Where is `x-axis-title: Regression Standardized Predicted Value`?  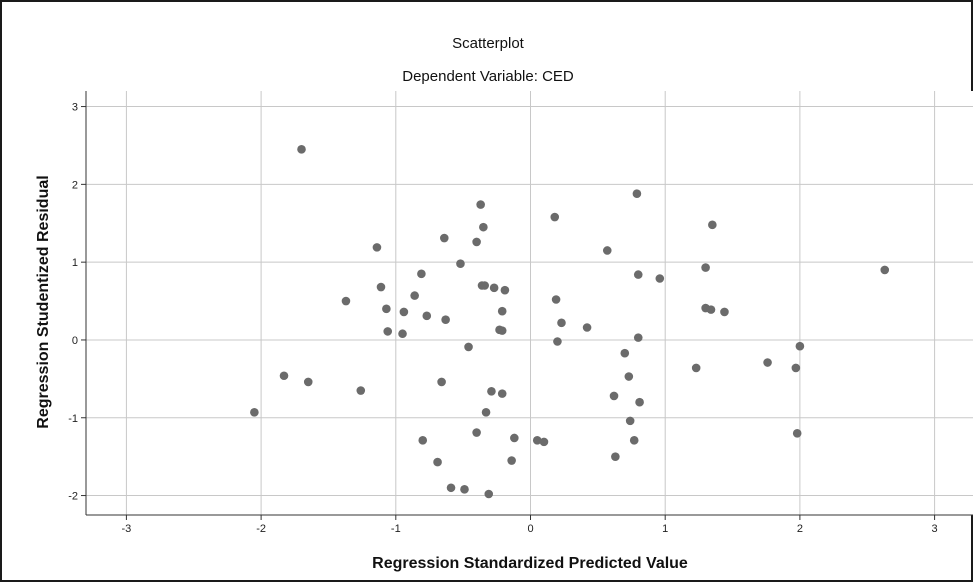 x-axis-title: Regression Standardized Predicted Value is located at coordinates (530, 563).